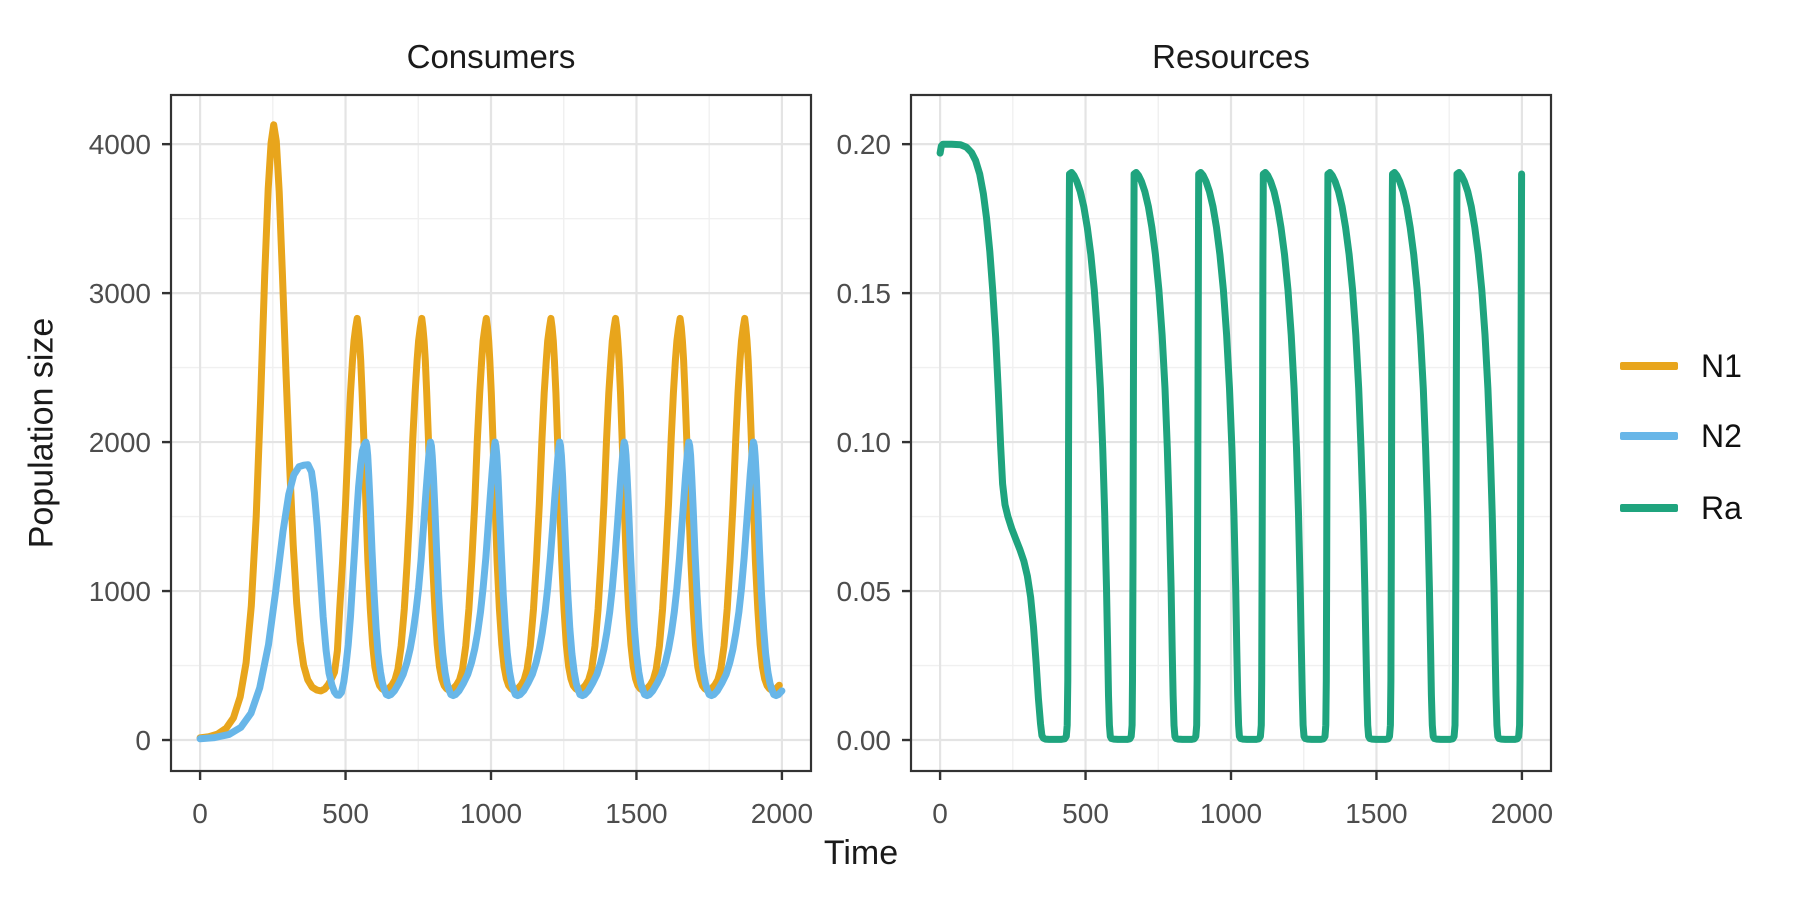  What do you see at coordinates (1721, 435) in the screenshot?
I see `legend-label-n2: N2` at bounding box center [1721, 435].